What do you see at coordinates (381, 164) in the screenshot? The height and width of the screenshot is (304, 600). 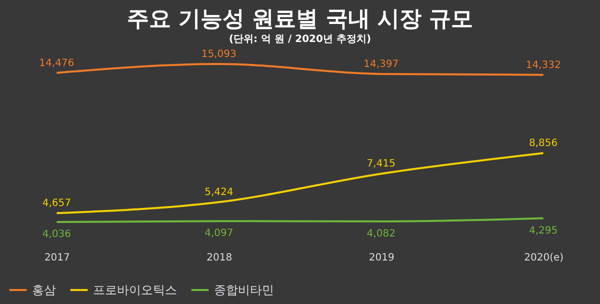 I see `data-label: 7,415` at bounding box center [381, 164].